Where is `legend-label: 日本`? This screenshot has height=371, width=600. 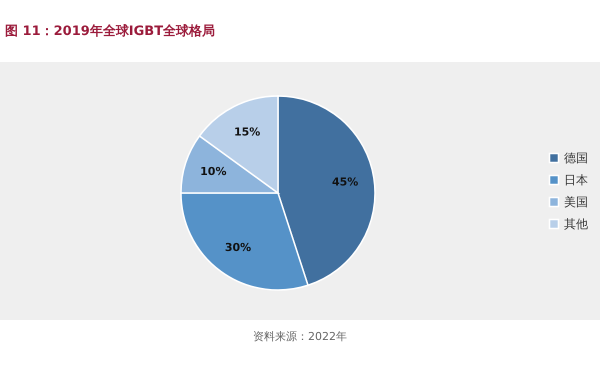 legend-label: 日本 is located at coordinates (576, 180).